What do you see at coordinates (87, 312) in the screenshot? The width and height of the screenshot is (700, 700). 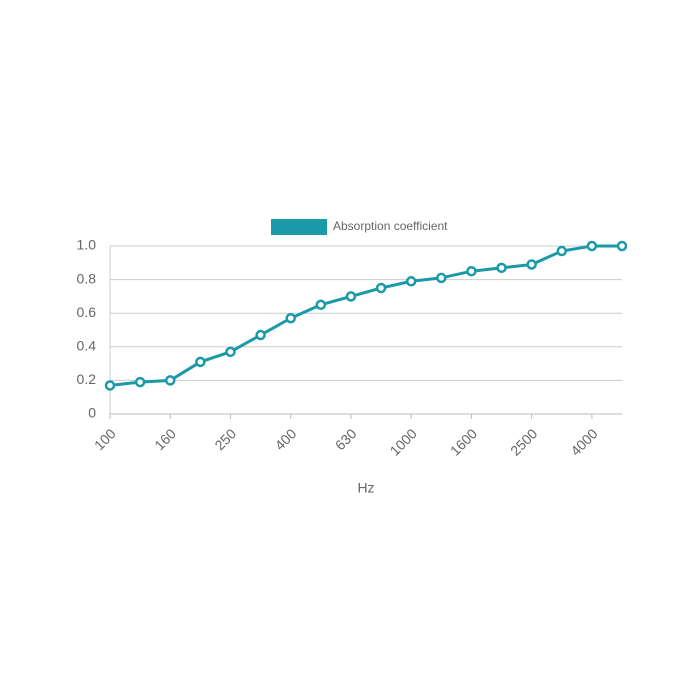 I see `y-tick-label: 0.6` at bounding box center [87, 312].